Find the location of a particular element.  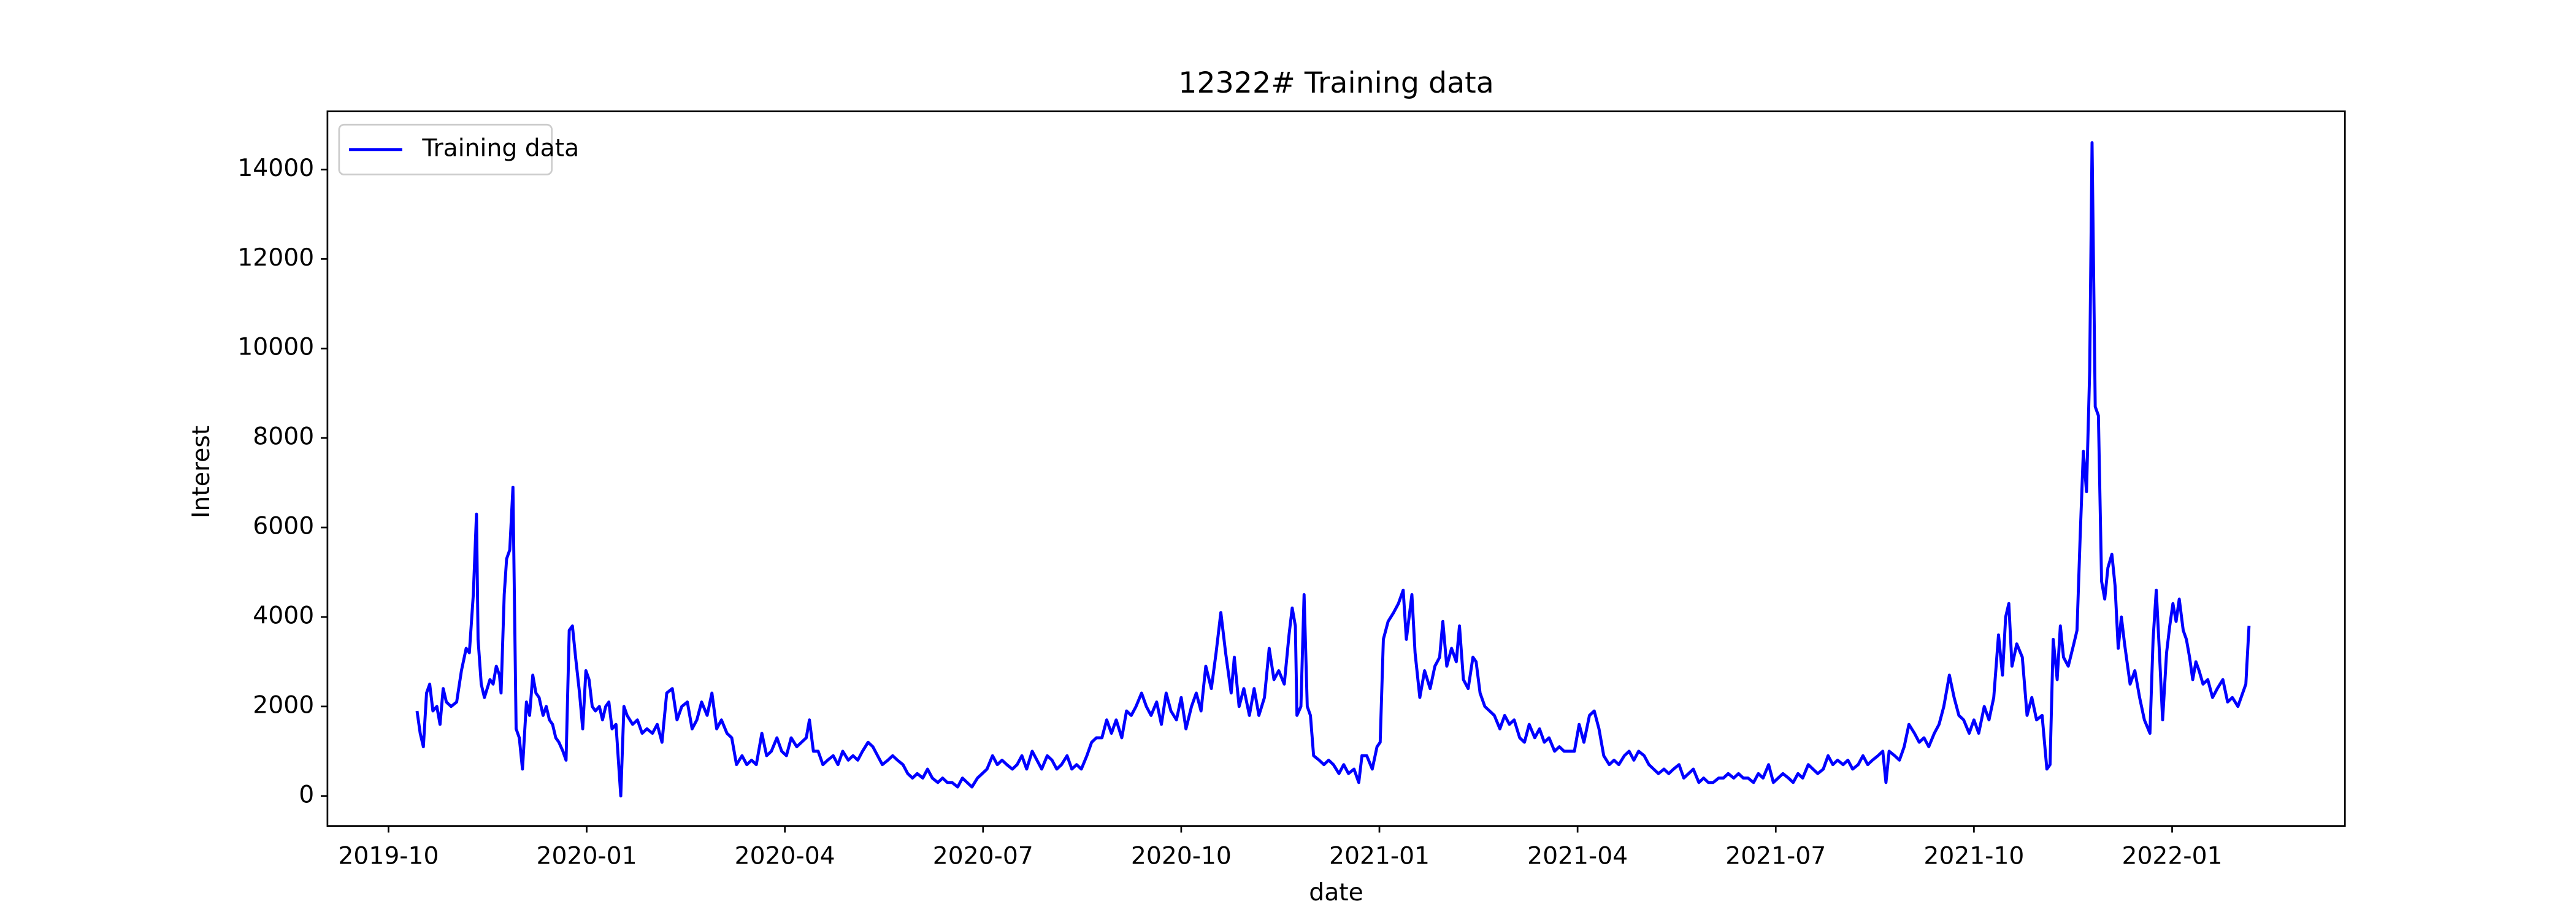

y-tick-label: 0 is located at coordinates (306, 794).